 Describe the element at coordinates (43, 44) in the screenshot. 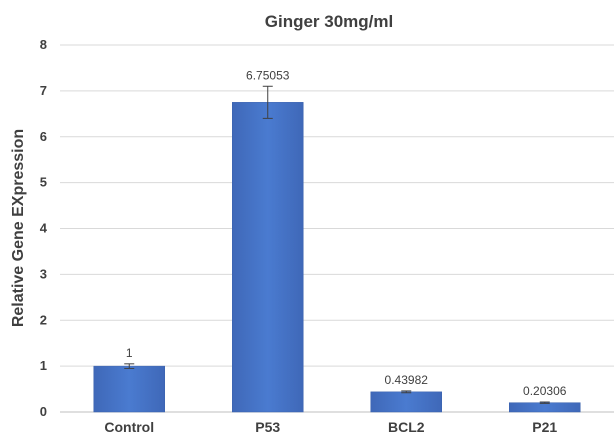

I see `y-tick-label: 8` at that location.